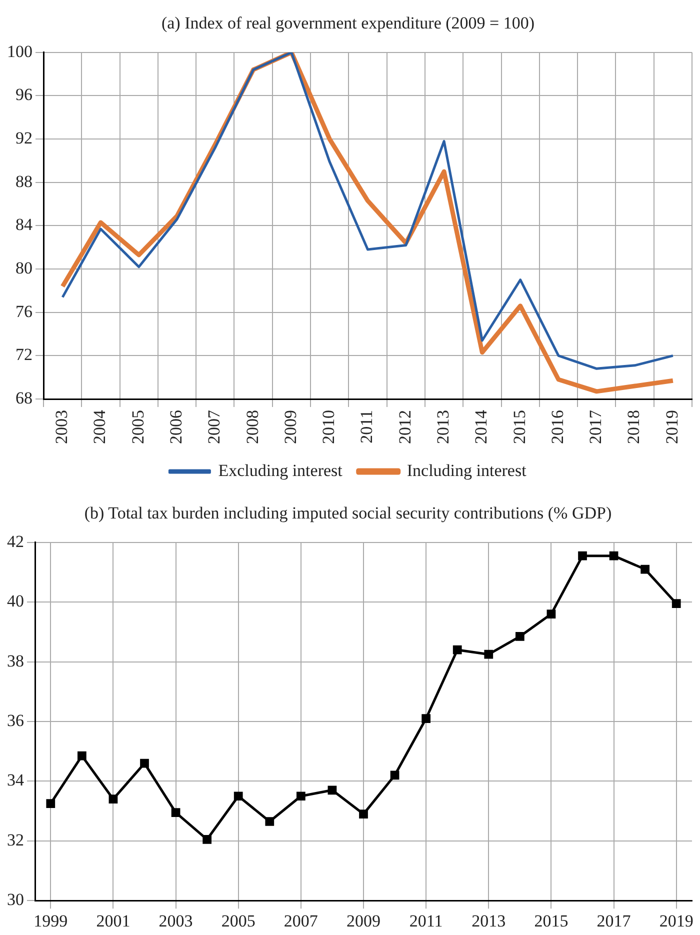 The image size is (700, 935). I want to click on chart-title: (b) Total tax burden including imputed social security contributions (% GDP), so click(348, 513).